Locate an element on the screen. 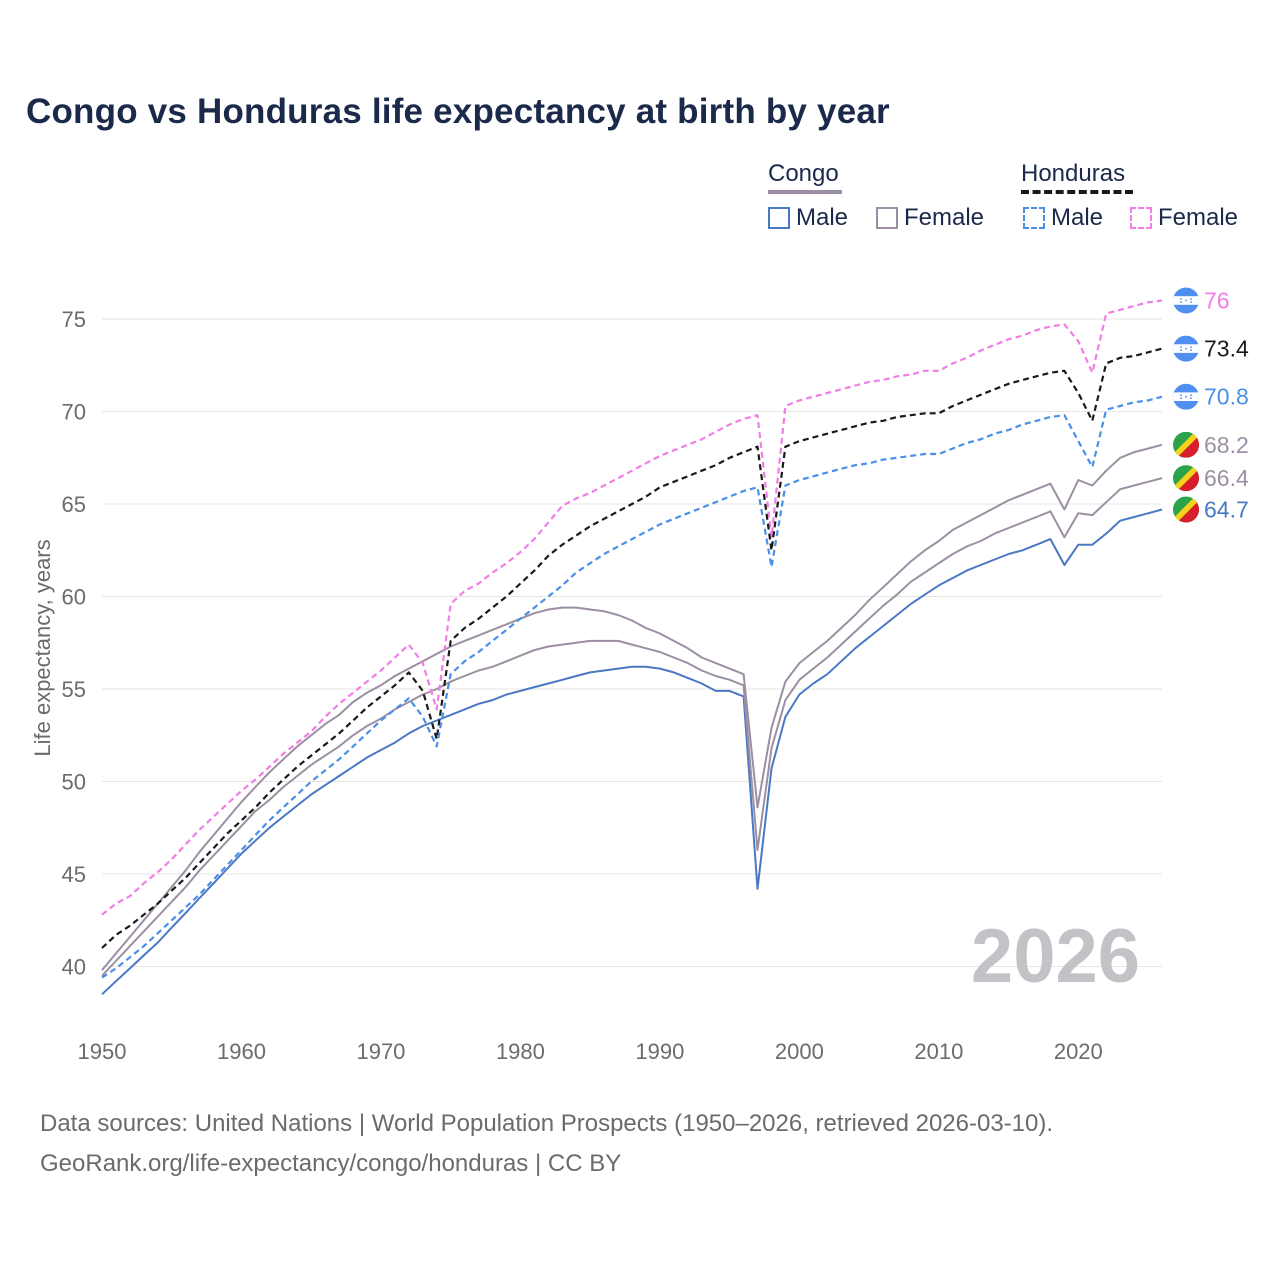 This screenshot has height=1280, width=1280. y-tick-label: 40 is located at coordinates (74, 967).